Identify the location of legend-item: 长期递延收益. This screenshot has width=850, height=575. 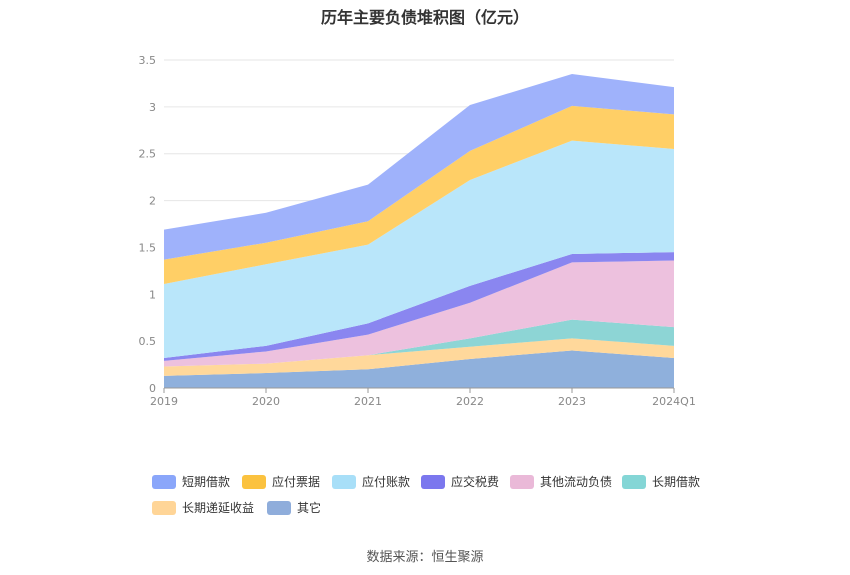
(203, 507).